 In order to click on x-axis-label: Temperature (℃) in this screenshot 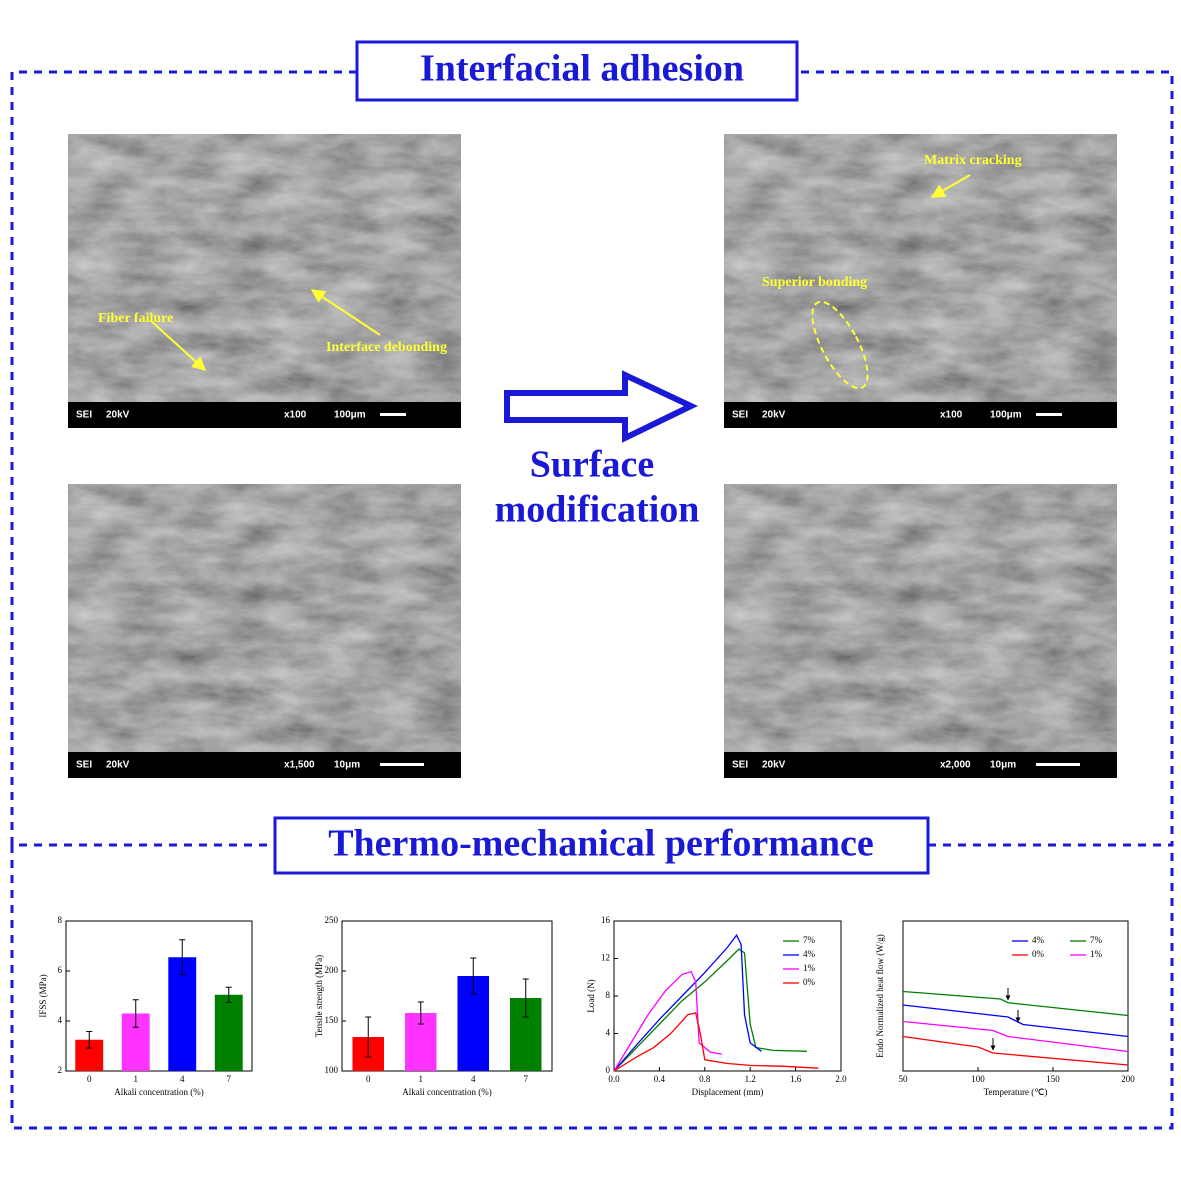, I will do `click(1016, 1092)`.